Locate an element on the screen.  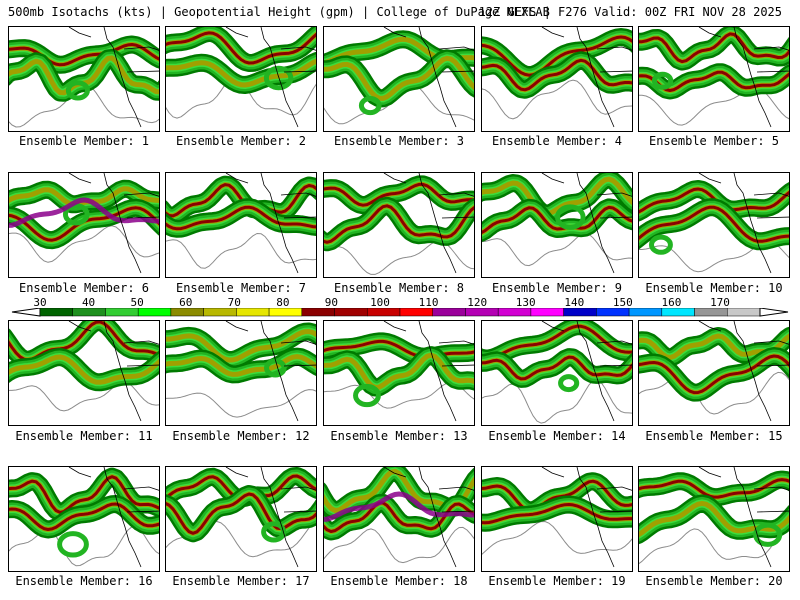
colorbar-tick-label: 70 is located at coordinates (234, 302).